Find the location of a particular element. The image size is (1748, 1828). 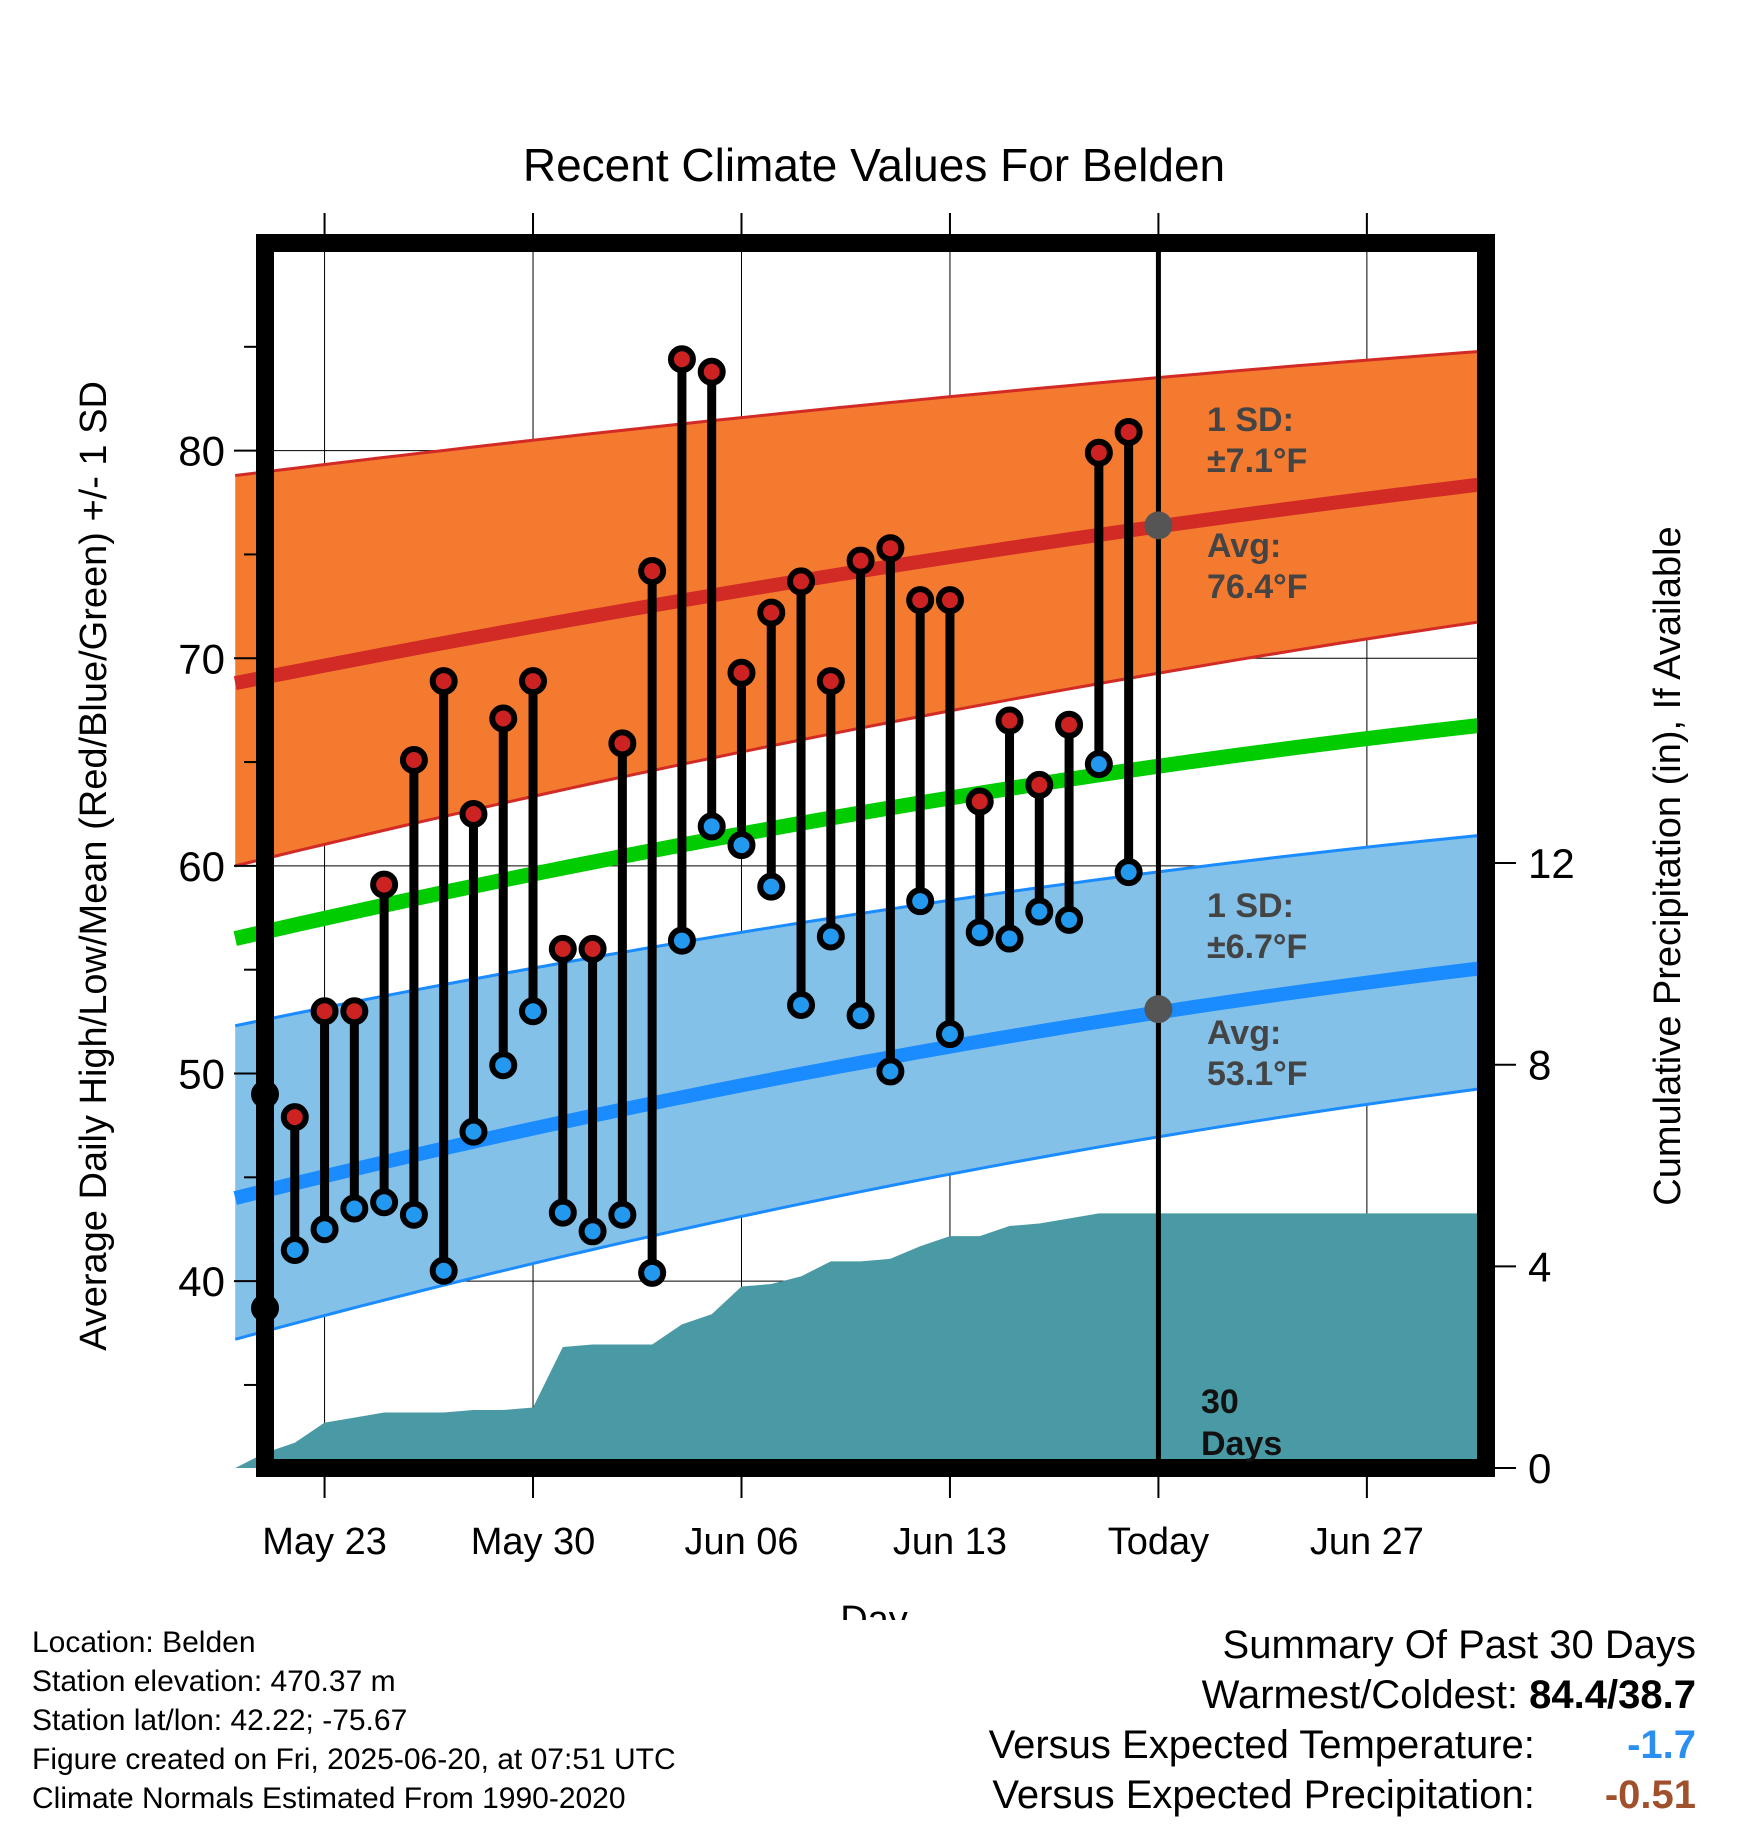

summary-warmest-label: Warmest/Coldest: is located at coordinates (1360, 1695).